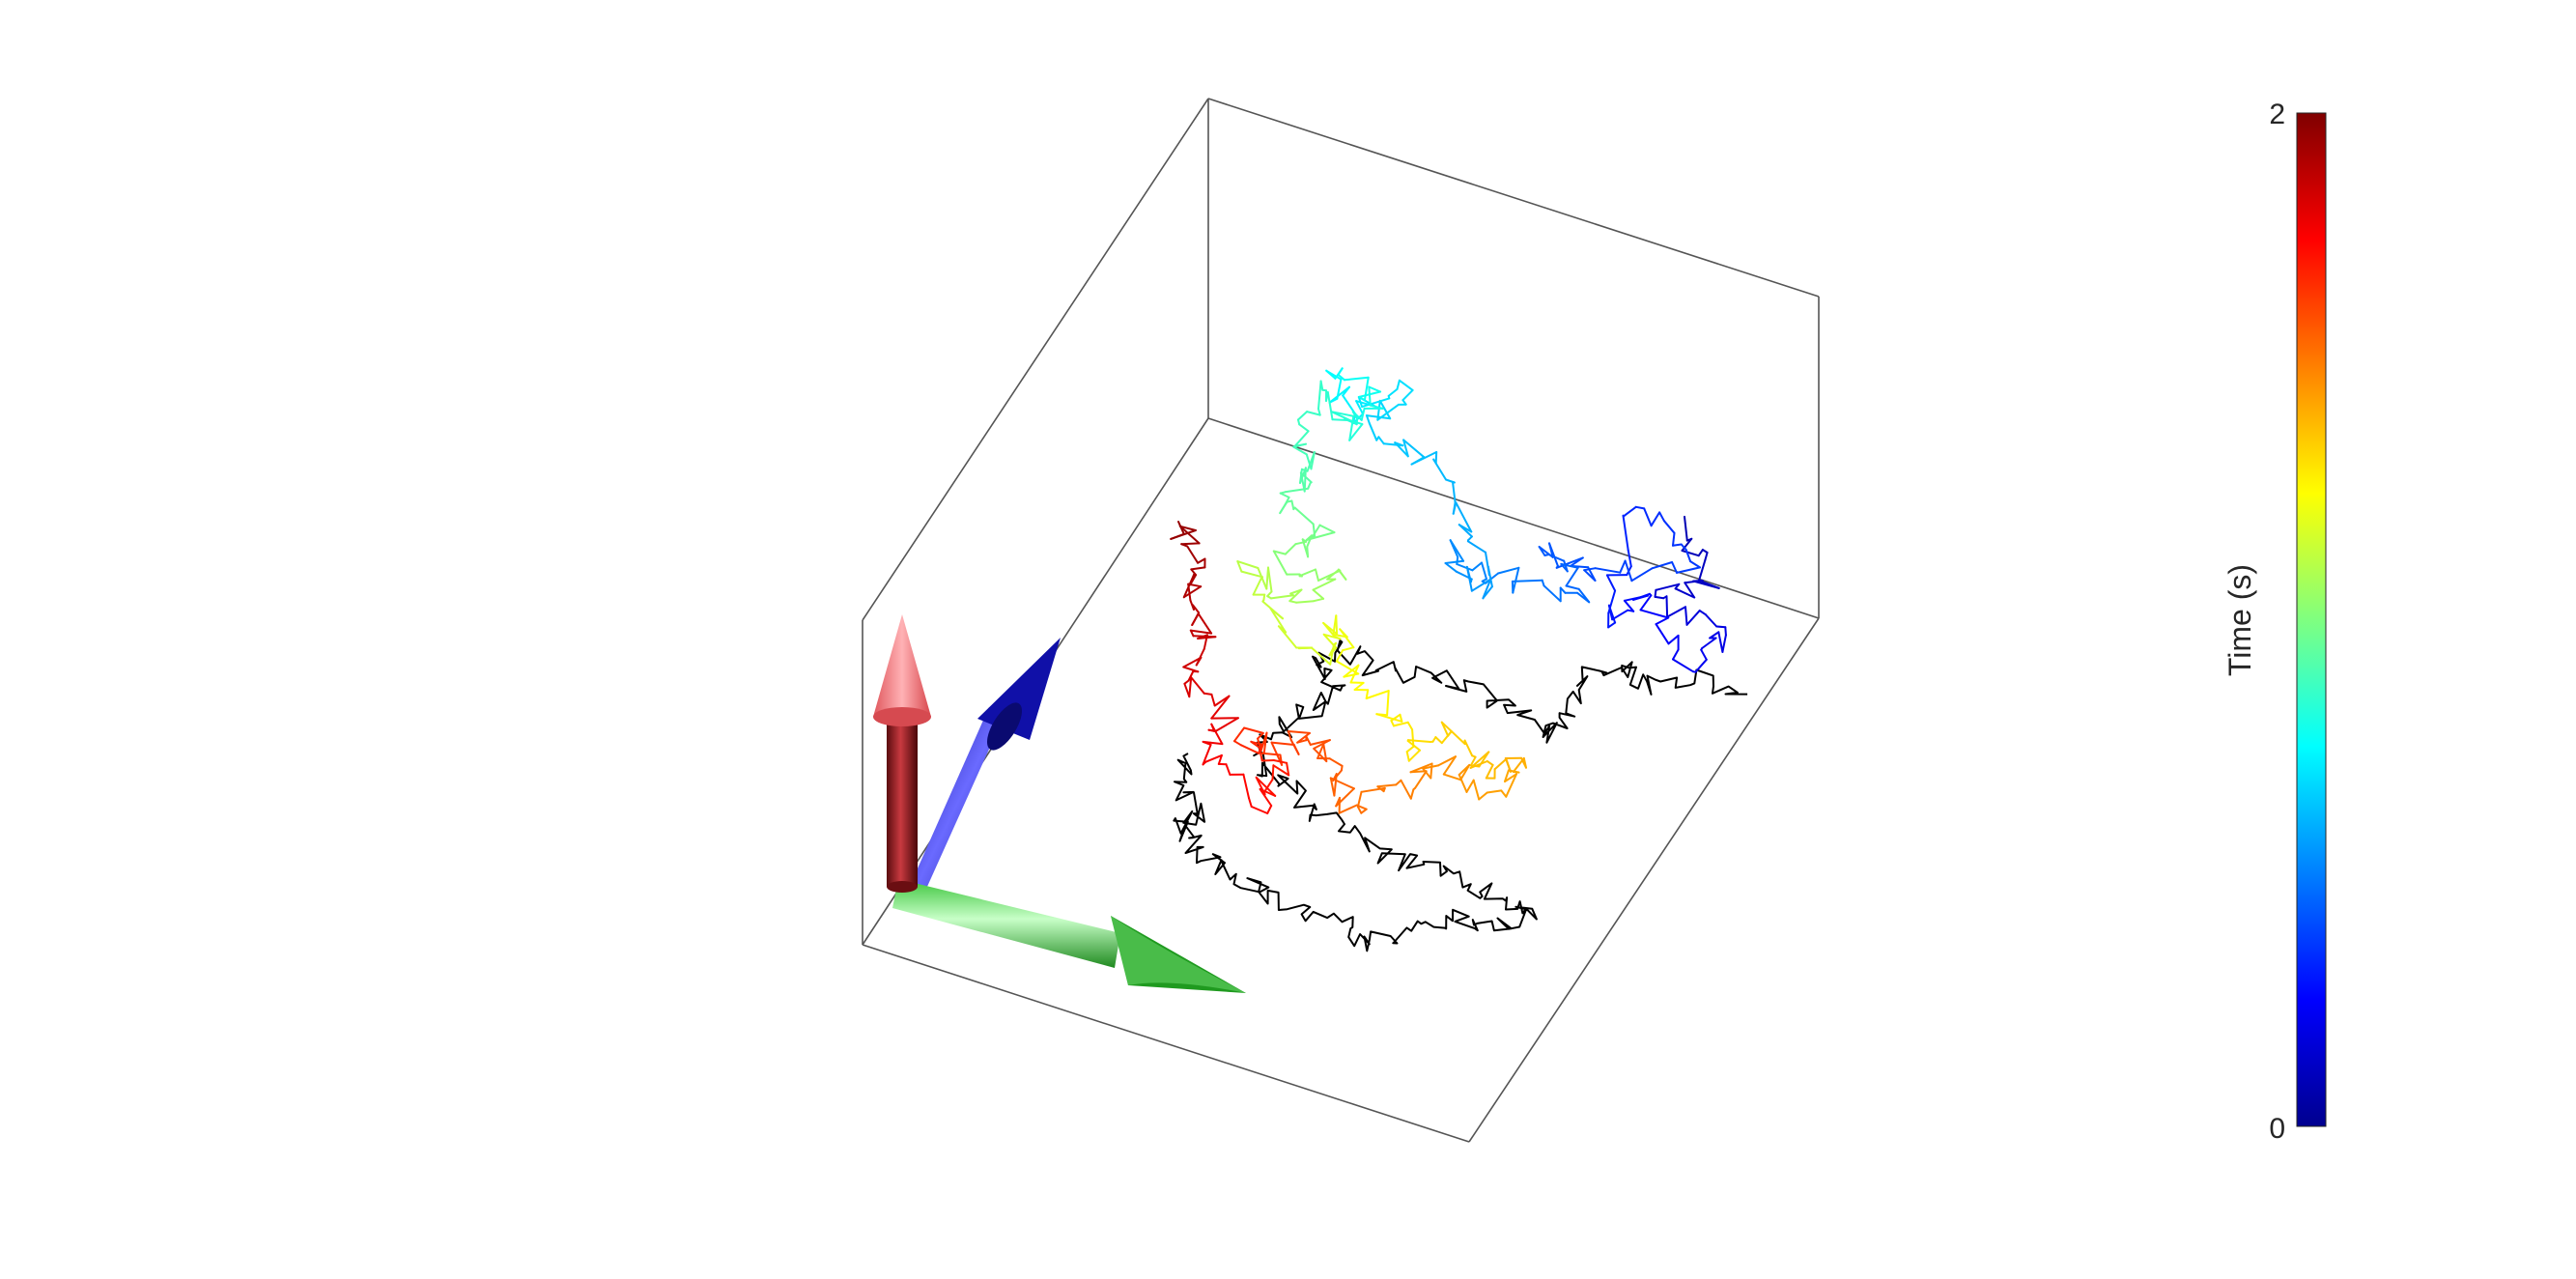 Image resolution: width=2576 pixels, height=1279 pixels. Describe the element at coordinates (2274, 622) in the screenshot. I see `colorbar: 2 0 Time (s)` at that location.